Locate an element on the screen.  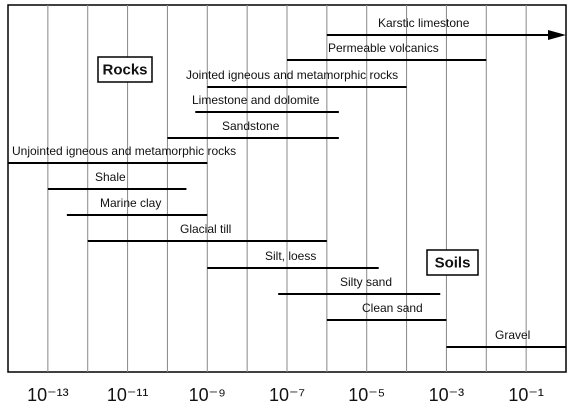
x-tick-label: 10⁻¹¹ is located at coordinates (128, 395).